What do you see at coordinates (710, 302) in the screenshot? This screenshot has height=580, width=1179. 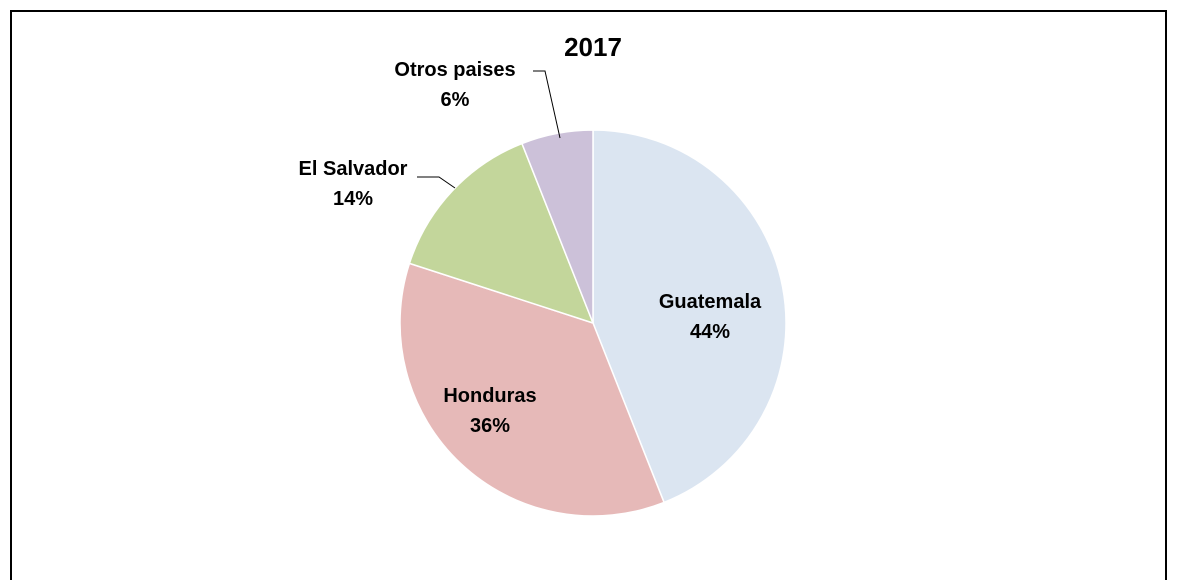 I see `slice-category-label: Guatemala` at bounding box center [710, 302].